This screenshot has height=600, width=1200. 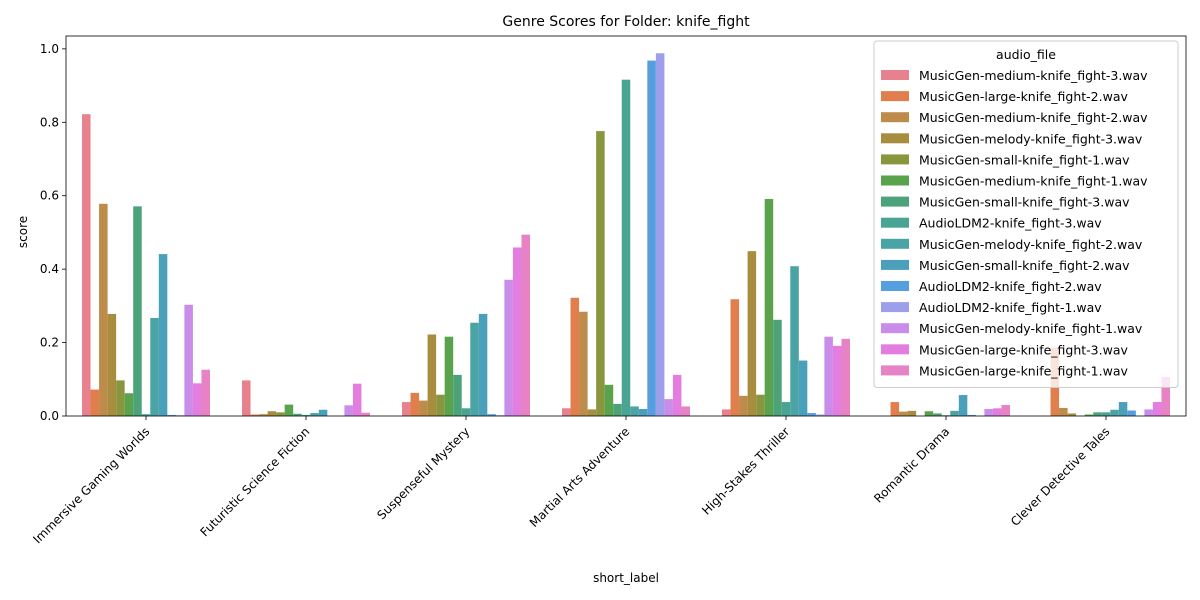 I want to click on y-tick-label: 1.0, so click(x=49, y=49).